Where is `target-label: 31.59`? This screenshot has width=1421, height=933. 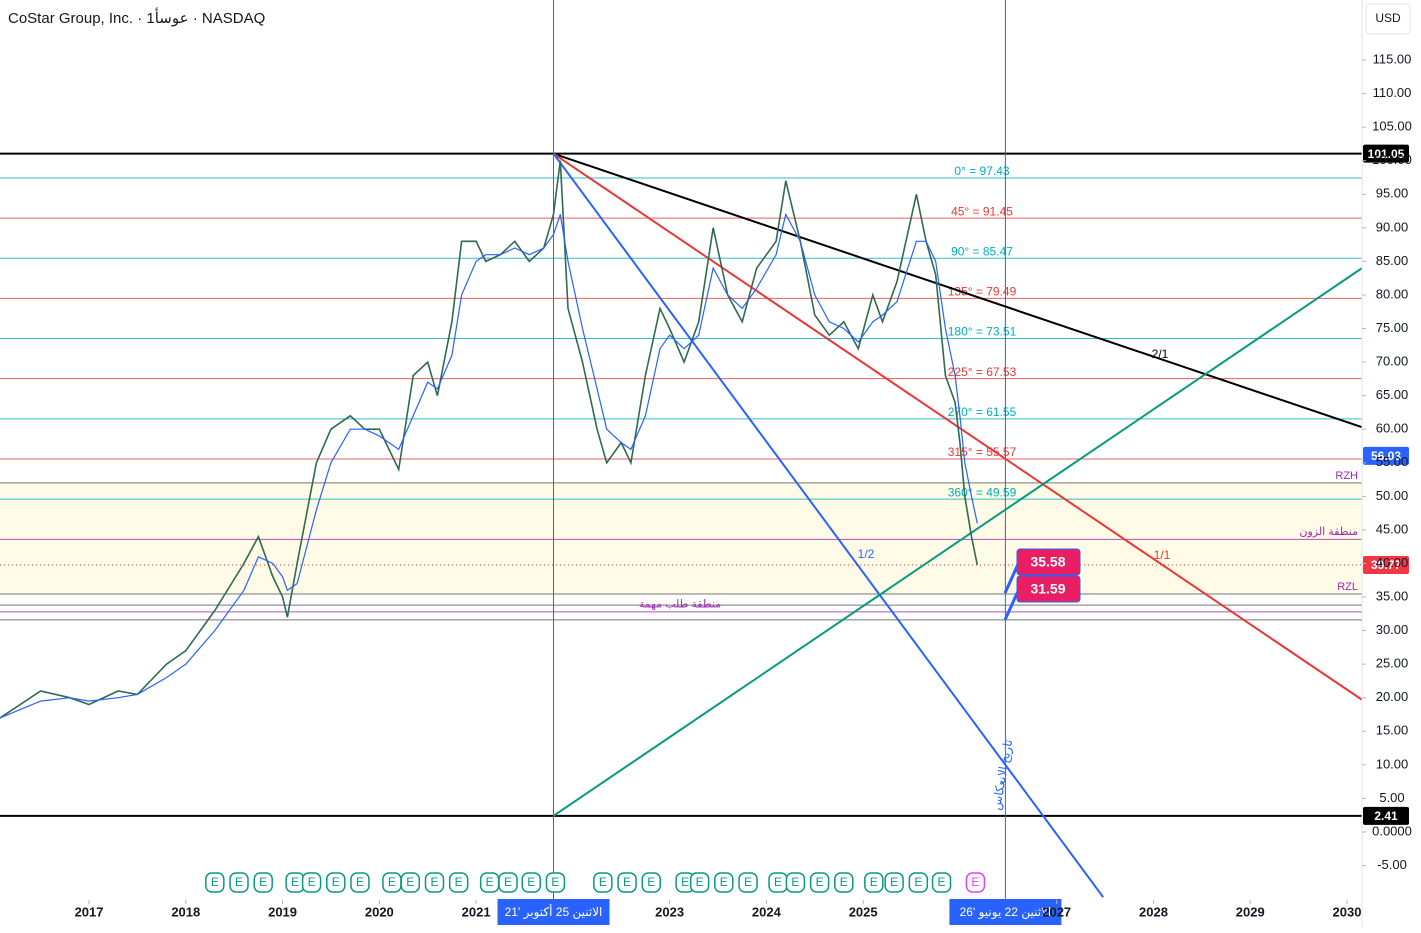 target-label: 31.59 is located at coordinates (1047, 589).